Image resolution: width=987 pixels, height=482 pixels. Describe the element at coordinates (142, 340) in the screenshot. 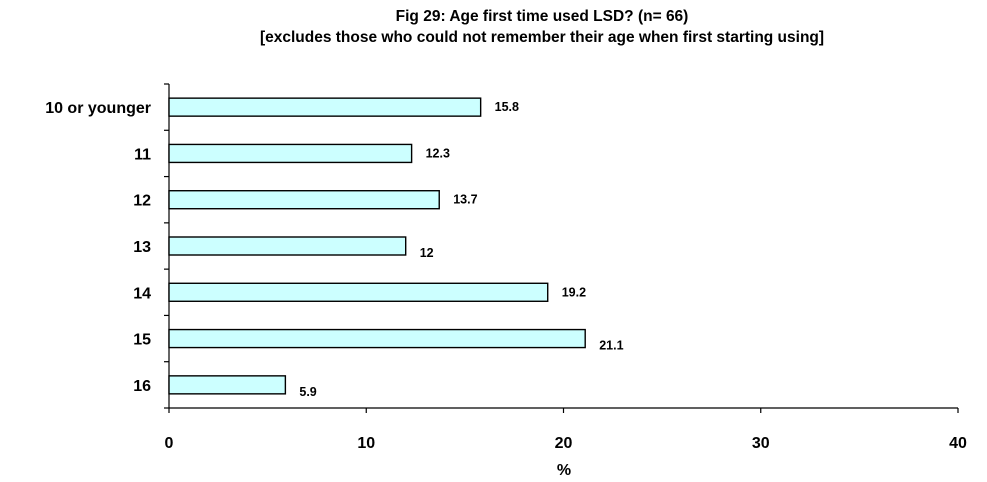

I see `category-label: 15` at that location.